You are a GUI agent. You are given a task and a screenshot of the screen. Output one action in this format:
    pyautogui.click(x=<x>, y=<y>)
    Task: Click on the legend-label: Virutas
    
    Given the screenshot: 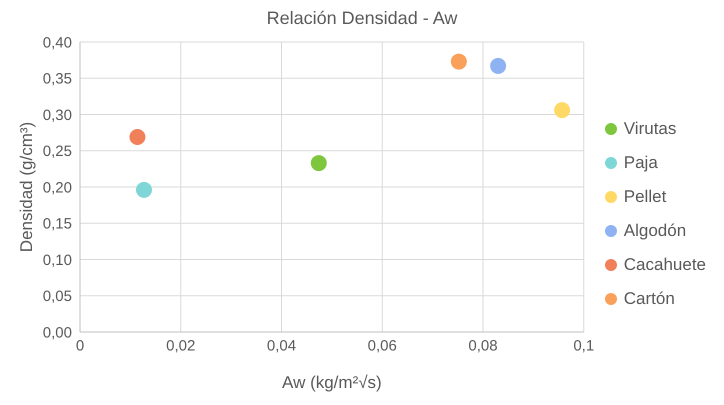 What is the action you would take?
    pyautogui.click(x=650, y=129)
    